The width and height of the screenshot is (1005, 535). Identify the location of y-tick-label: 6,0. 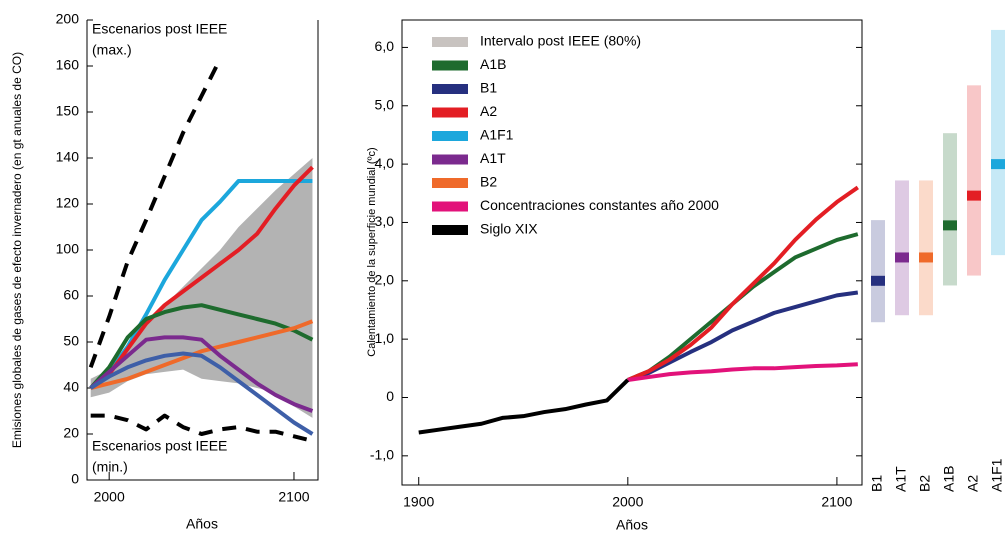
(385, 46).